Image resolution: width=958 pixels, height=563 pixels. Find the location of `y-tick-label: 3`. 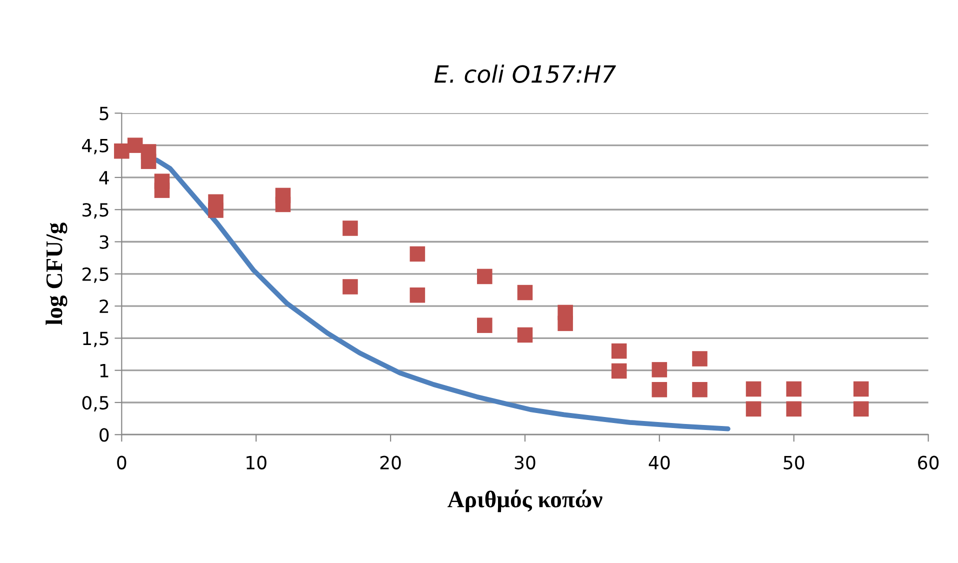

y-tick-label: 3 is located at coordinates (104, 242).